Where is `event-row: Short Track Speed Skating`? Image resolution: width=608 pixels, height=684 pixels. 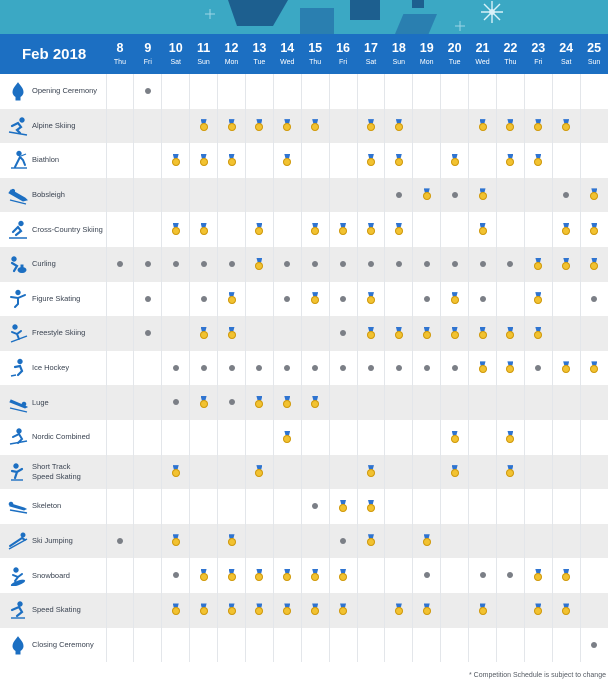 event-row: Short Track Speed Skating is located at coordinates (304, 472).